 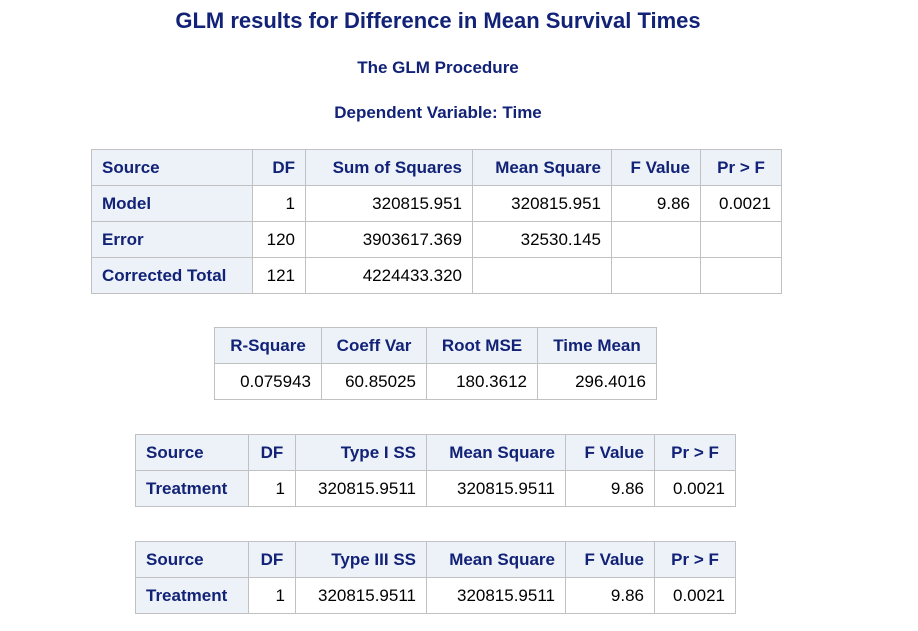 What do you see at coordinates (482, 381) in the screenshot?
I see `table-cell: 180.3612` at bounding box center [482, 381].